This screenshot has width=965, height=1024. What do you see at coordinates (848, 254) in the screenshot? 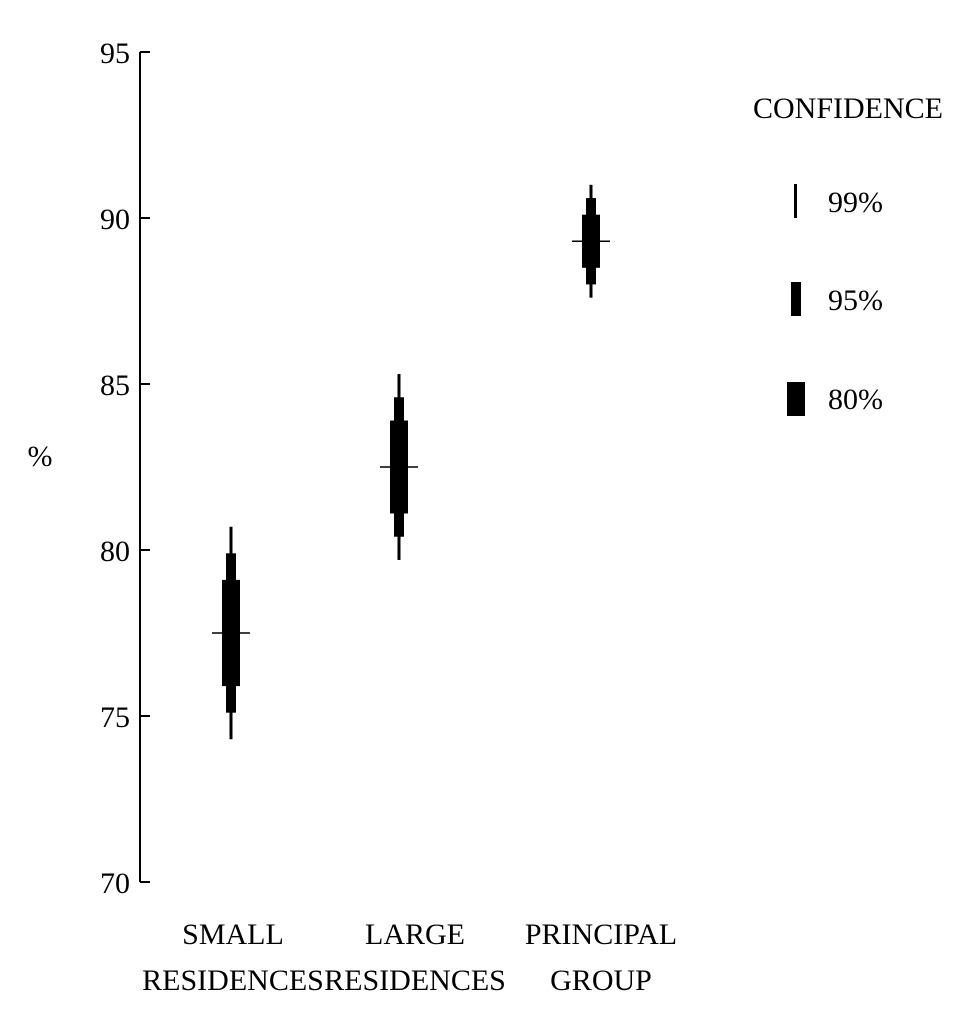
I see `legend: CONFIDENCE 99% 95% 80%` at bounding box center [848, 254].